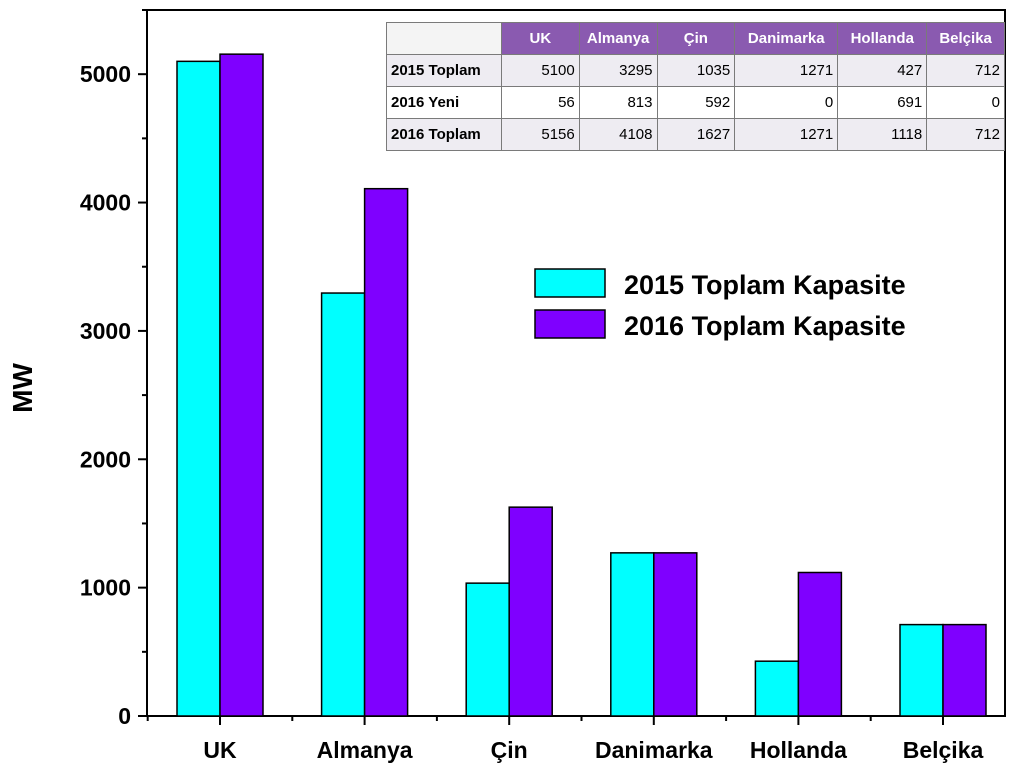 This screenshot has width=1024, height=767. Describe the element at coordinates (820, 644) in the screenshot. I see `bar-2016-Hollanda` at that location.